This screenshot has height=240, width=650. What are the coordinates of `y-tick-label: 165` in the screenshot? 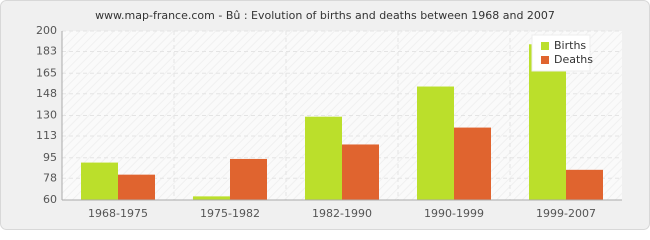 It's located at (46, 72).